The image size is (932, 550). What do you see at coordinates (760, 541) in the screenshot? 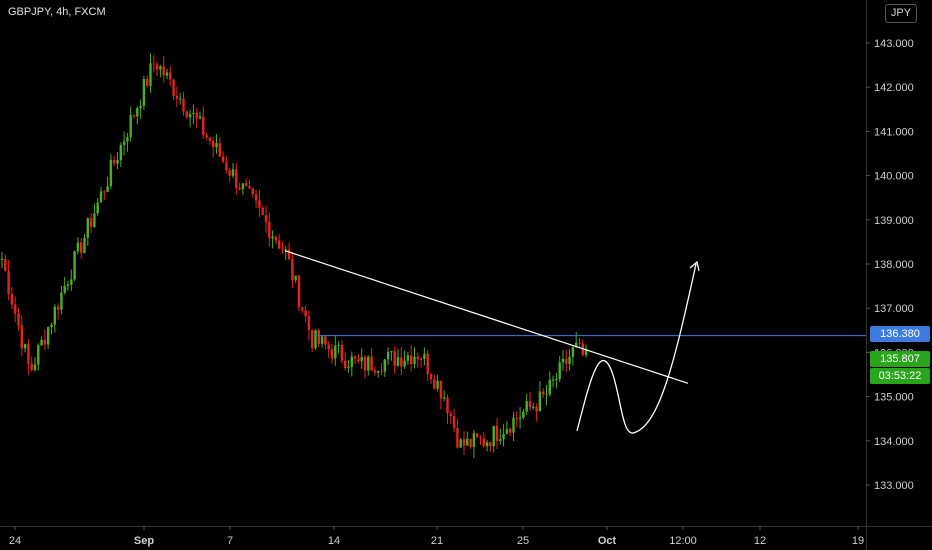
I see `x-tick-label: 12` at bounding box center [760, 541].